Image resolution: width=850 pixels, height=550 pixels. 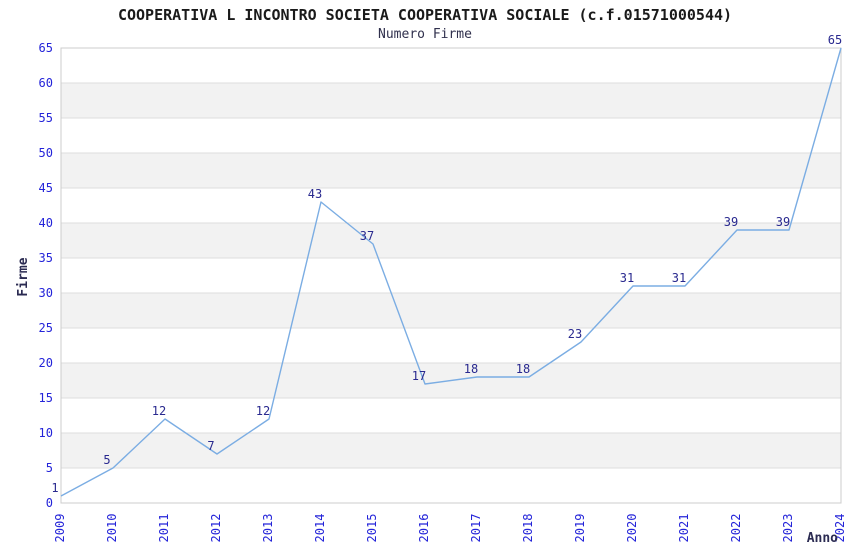 I want to click on point-label: 37, so click(x=367, y=236).